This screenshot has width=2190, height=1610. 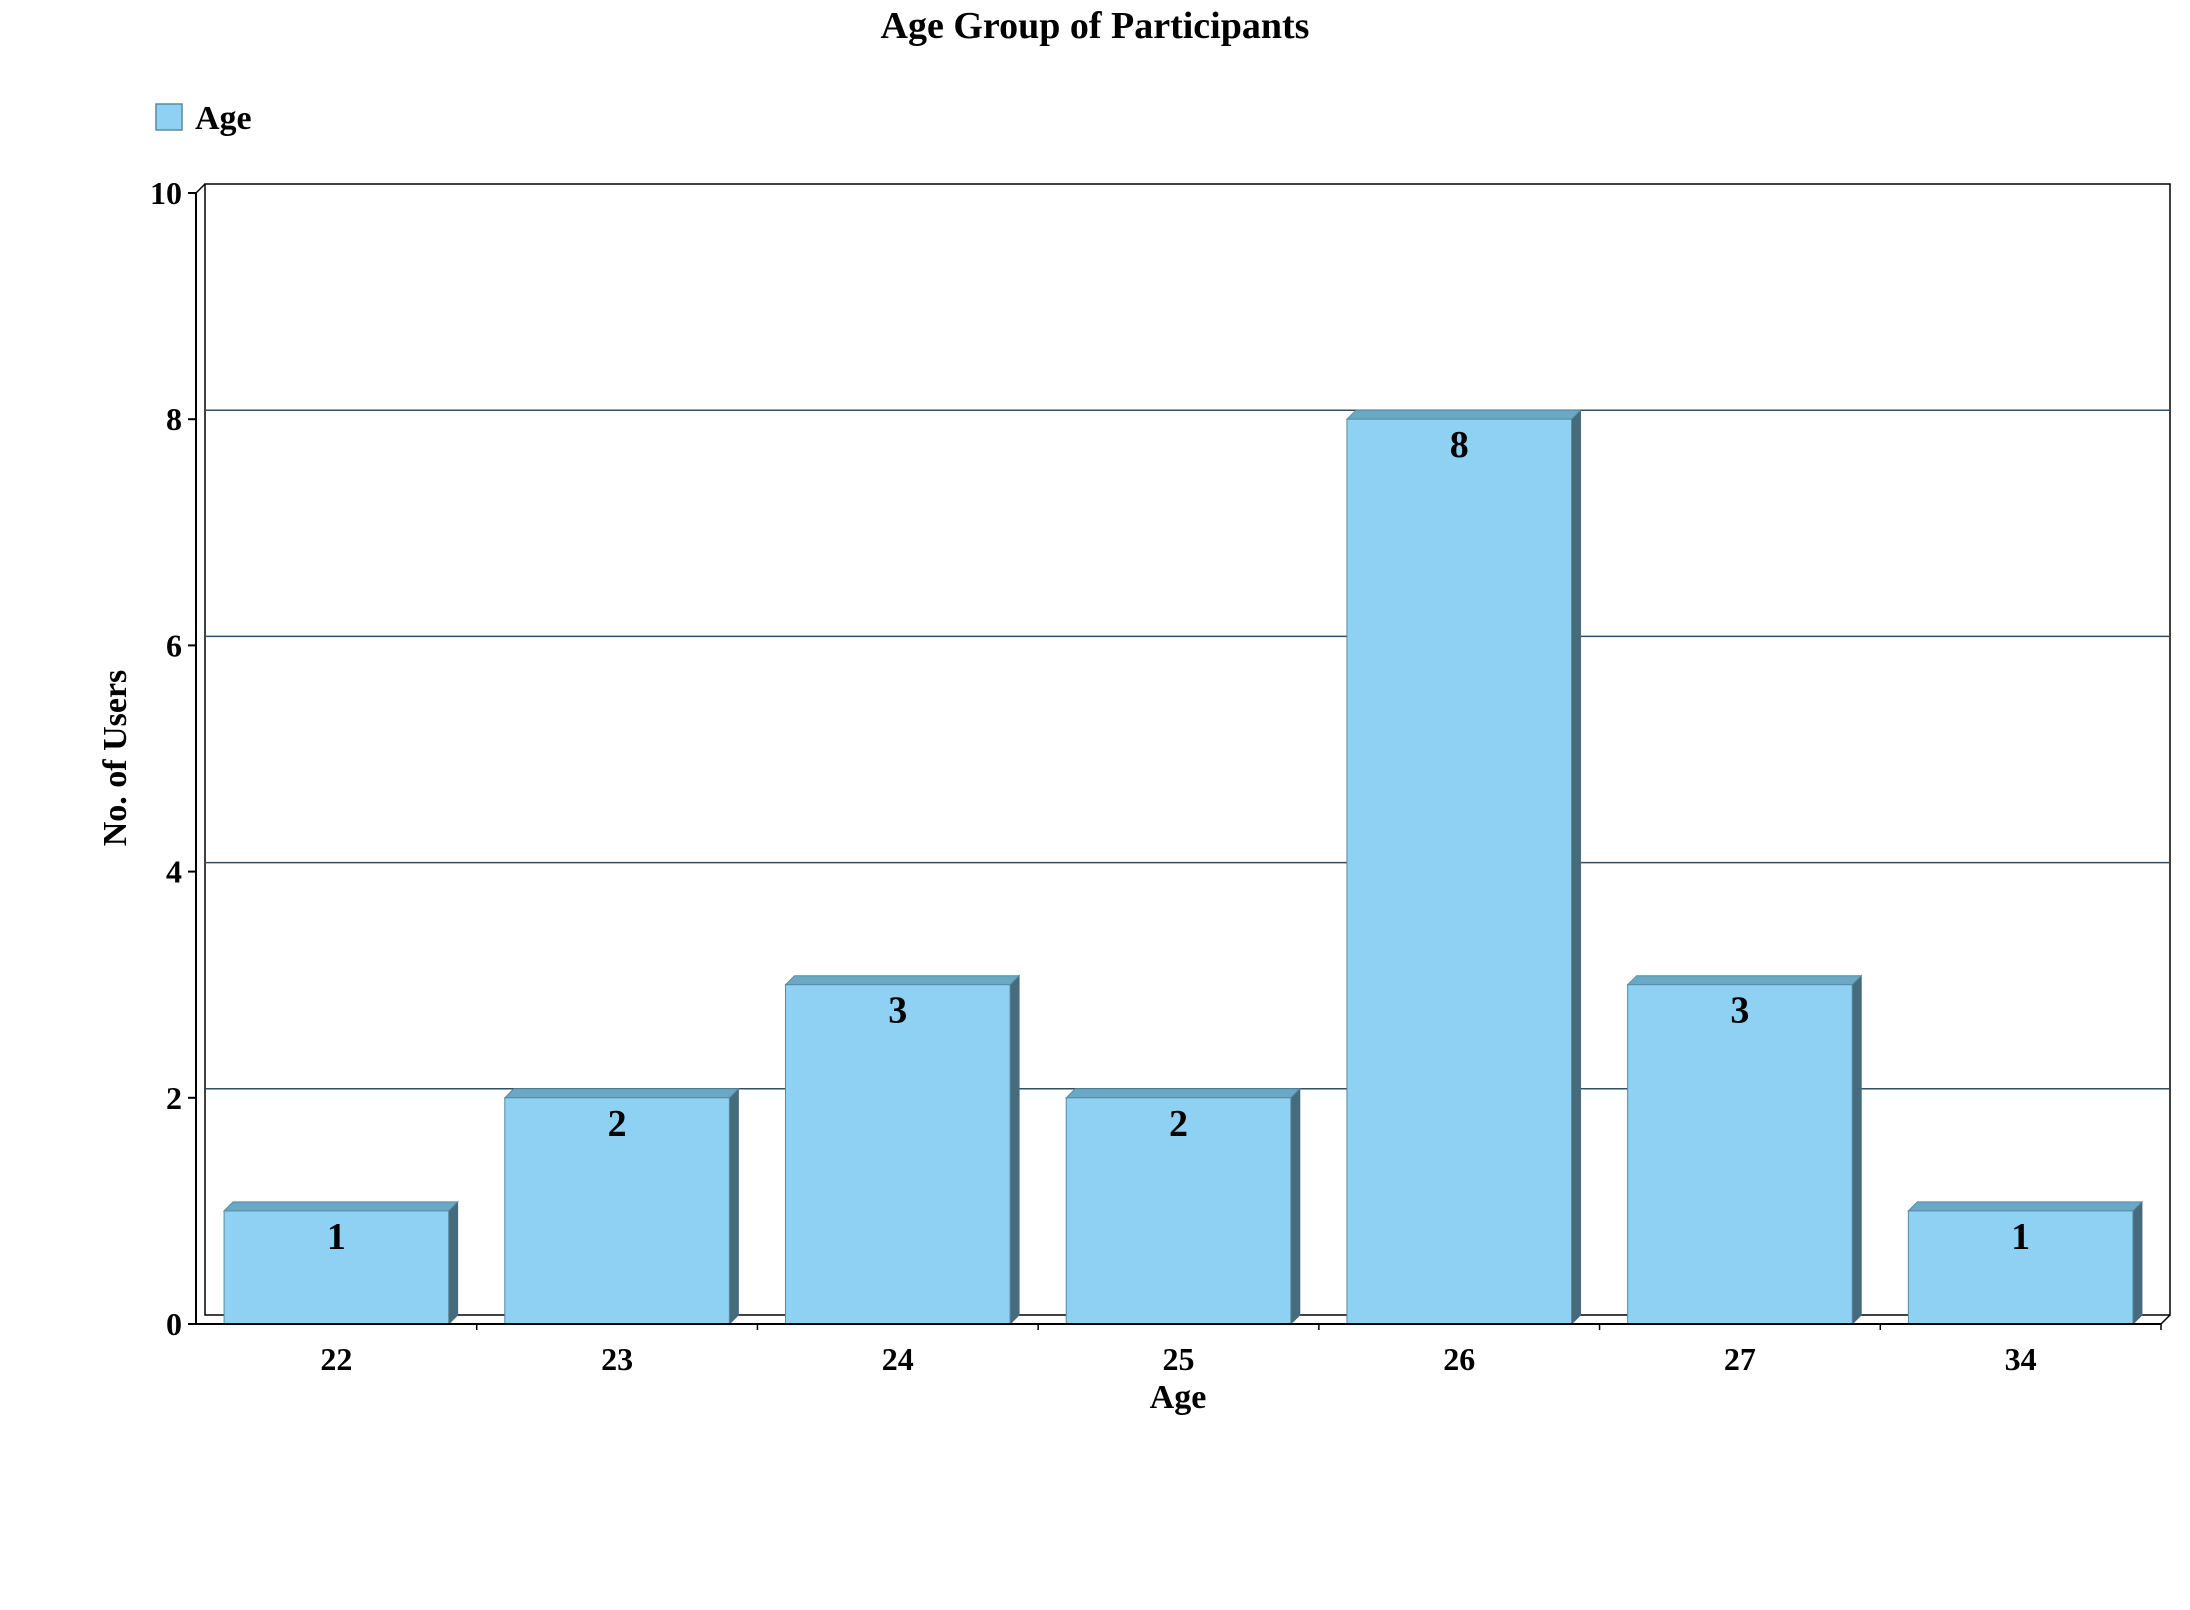 I want to click on legend-swatch, so click(x=169, y=117).